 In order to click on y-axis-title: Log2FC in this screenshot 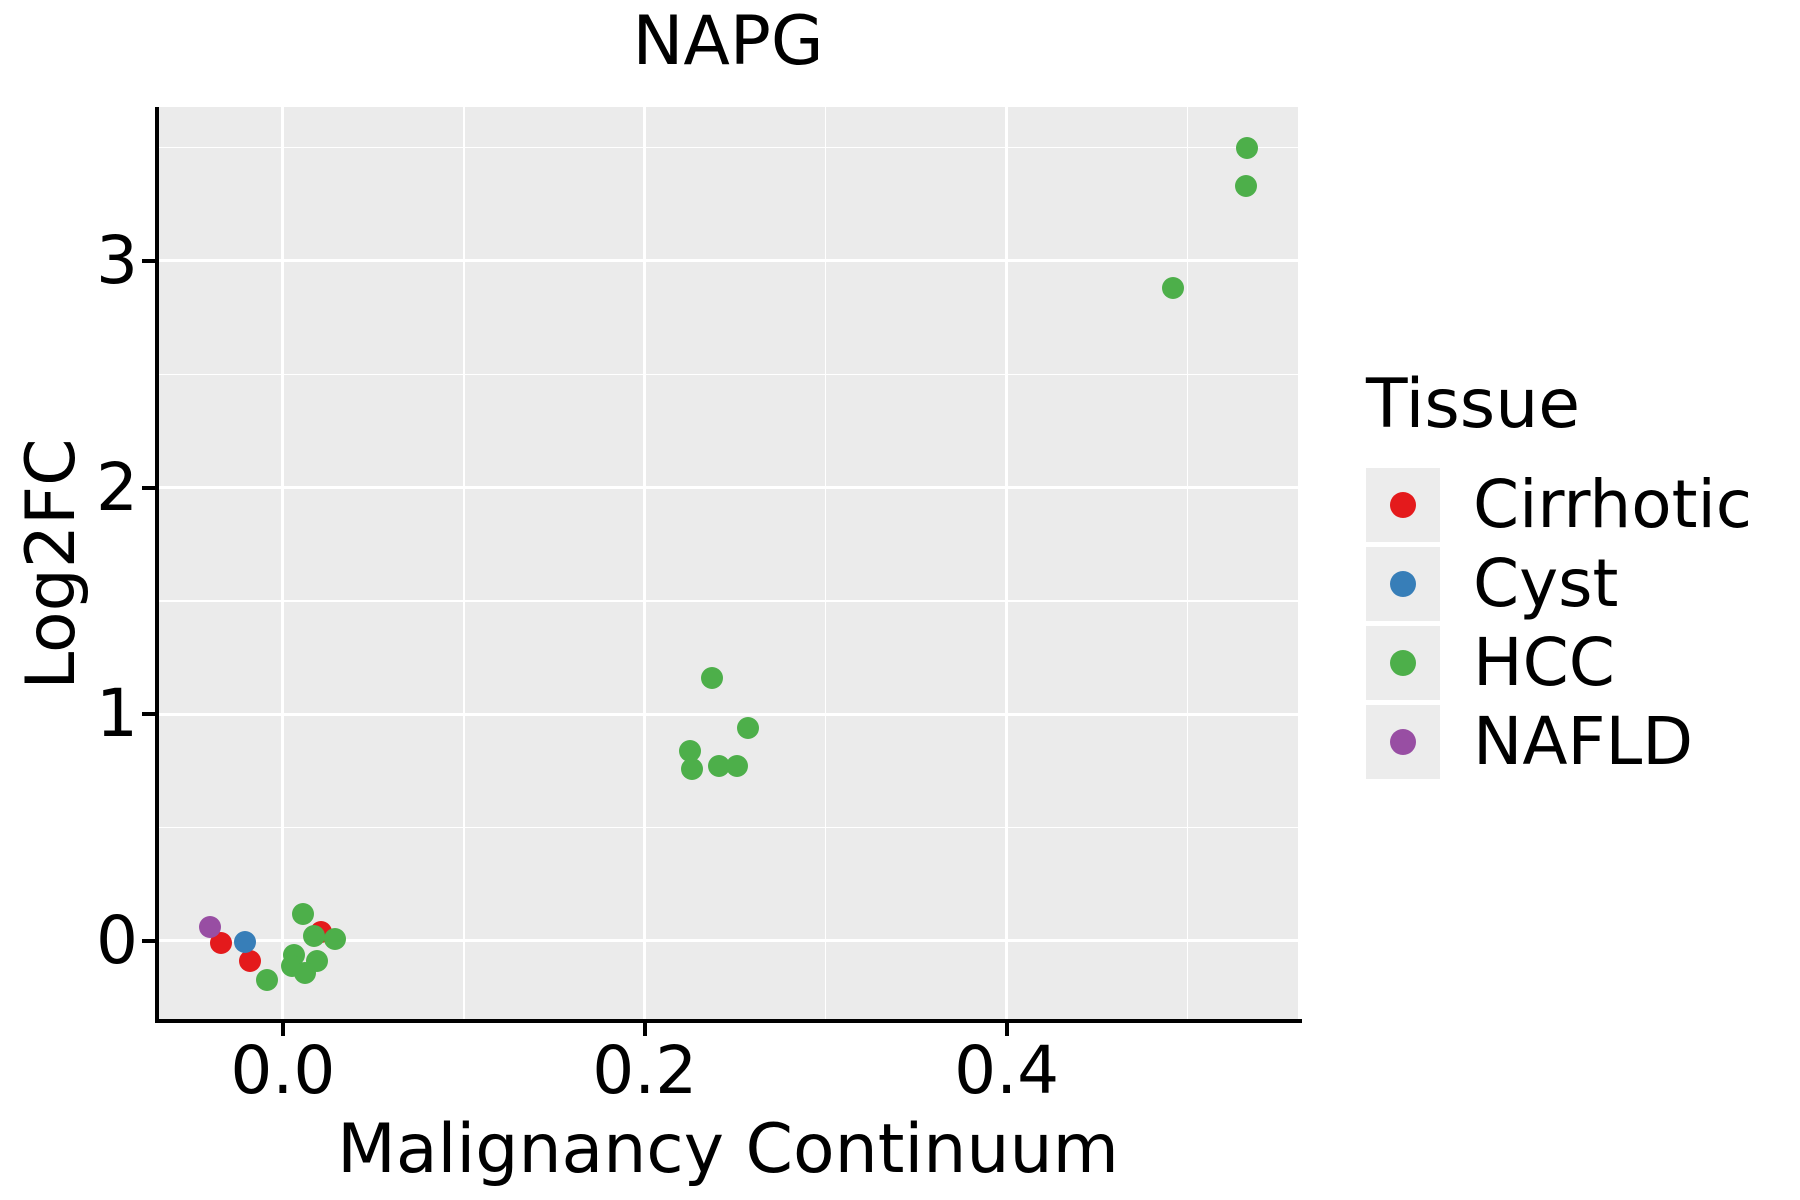, I will do `click(51, 564)`.